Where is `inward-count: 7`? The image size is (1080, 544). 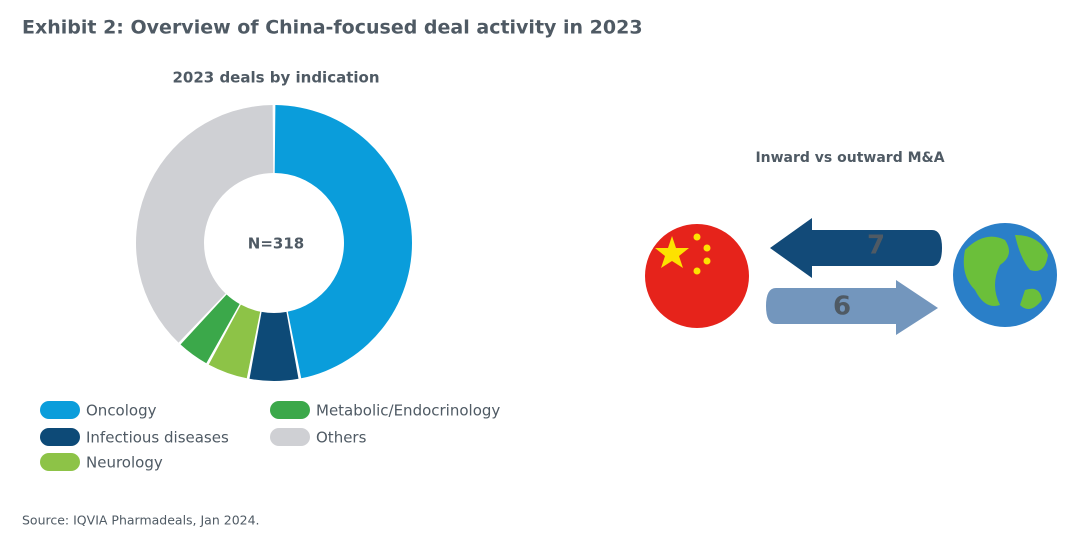 inward-count: 7 is located at coordinates (876, 246).